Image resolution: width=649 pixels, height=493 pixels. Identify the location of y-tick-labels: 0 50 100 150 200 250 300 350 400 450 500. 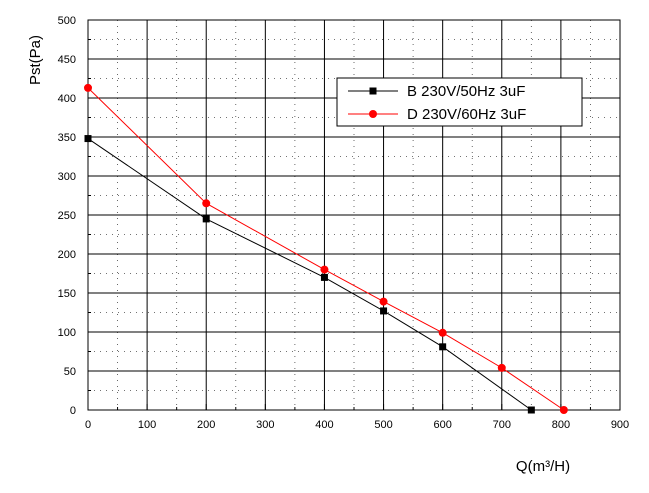
(67, 216).